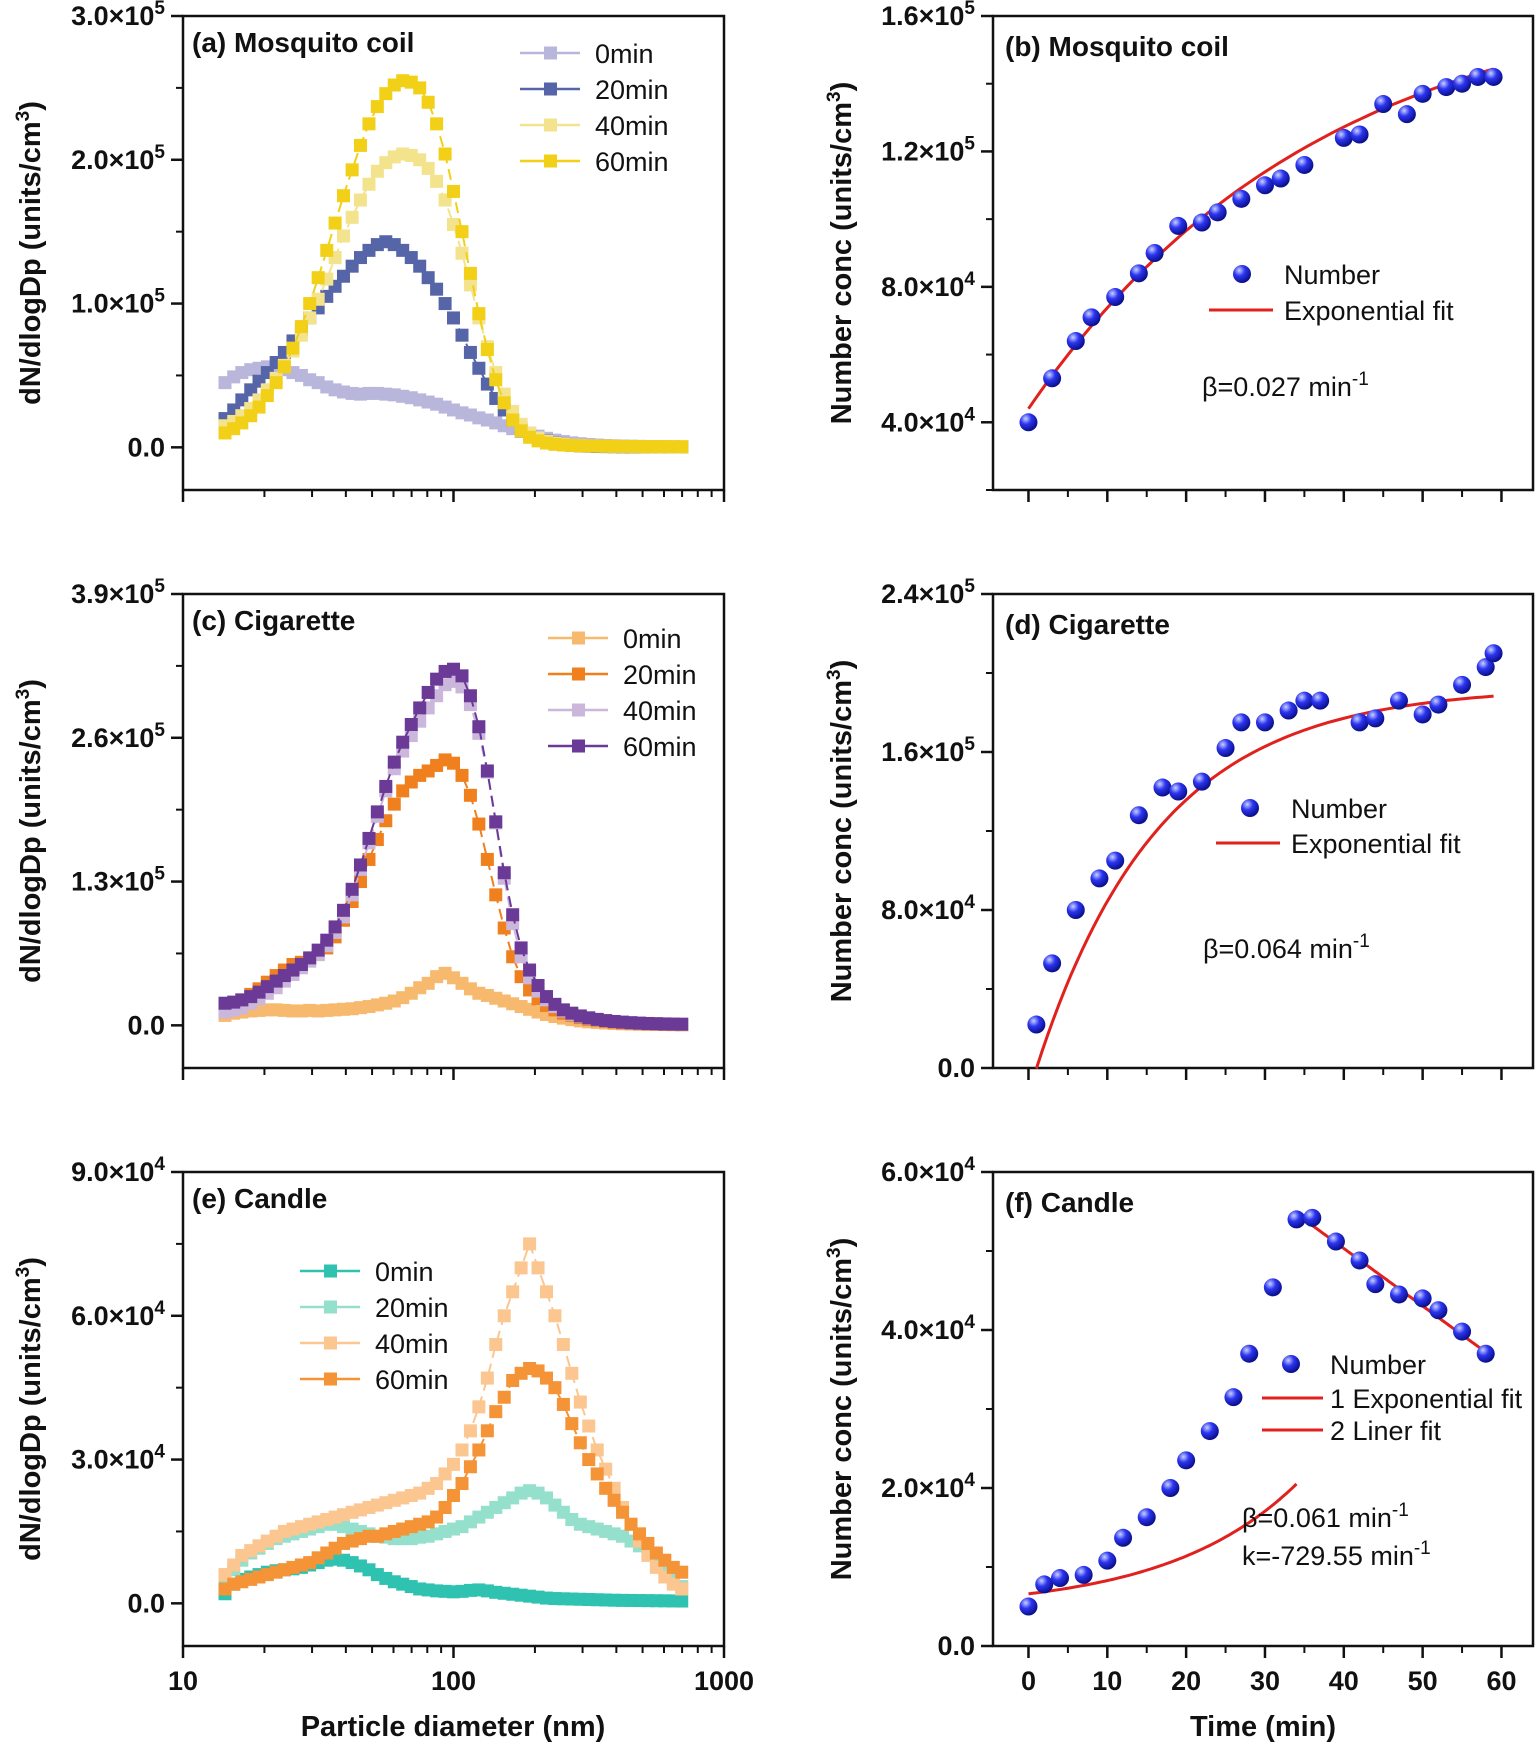 Image resolution: width=1537 pixels, height=1742 pixels. I want to click on legend: 0min 20min 40min 60min, so click(594, 108).